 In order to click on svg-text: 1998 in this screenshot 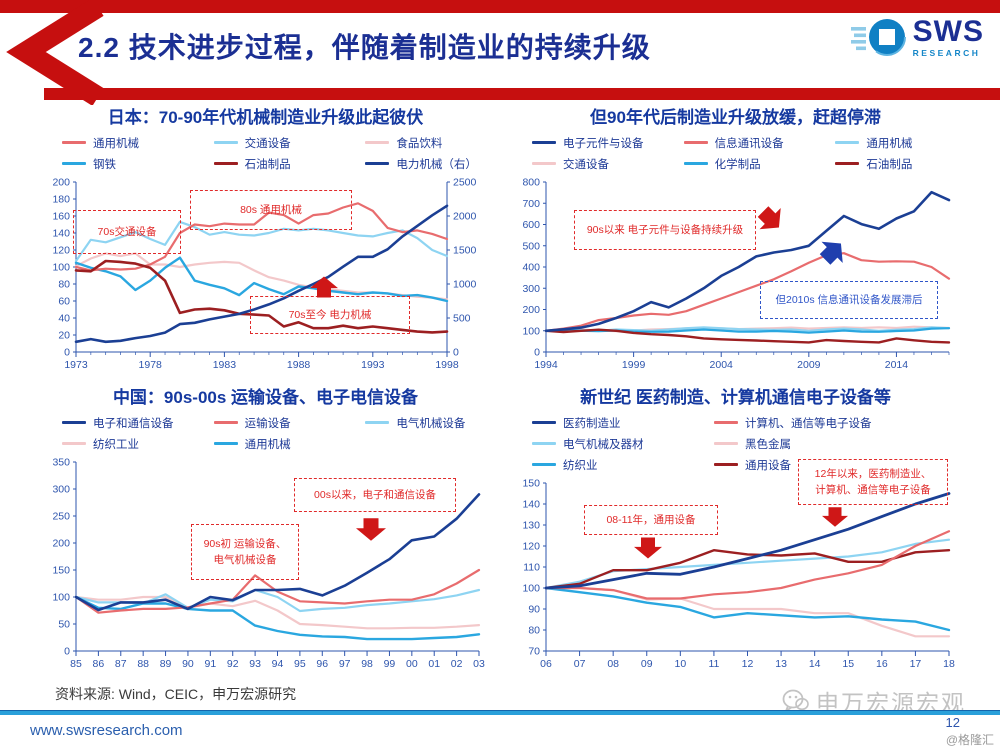, I will do `click(447, 365)`.